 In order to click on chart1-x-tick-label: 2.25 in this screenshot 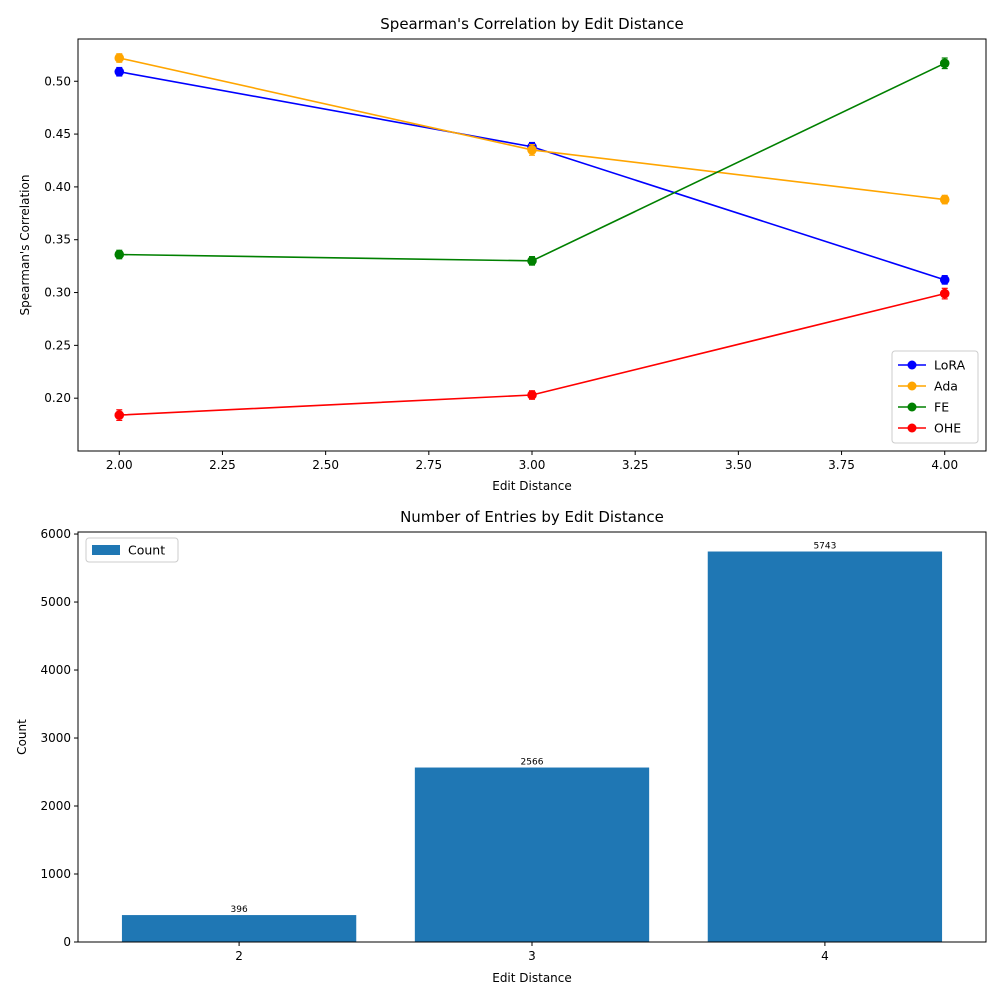, I will do `click(222, 465)`.